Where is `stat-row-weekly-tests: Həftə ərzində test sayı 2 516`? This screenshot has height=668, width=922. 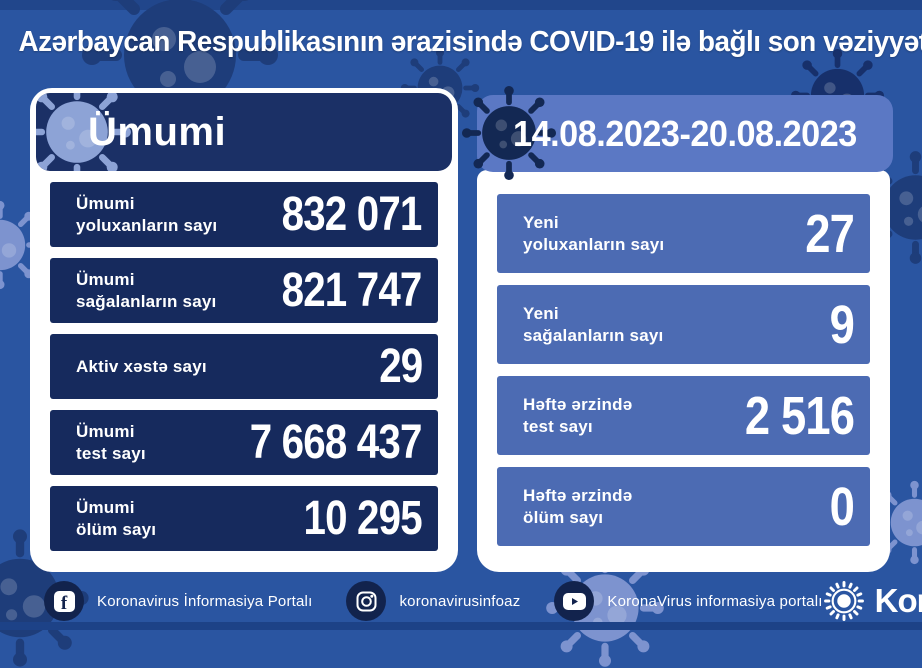
stat-row-weekly-tests: Həftə ərzində test sayı 2 516 is located at coordinates (683, 415).